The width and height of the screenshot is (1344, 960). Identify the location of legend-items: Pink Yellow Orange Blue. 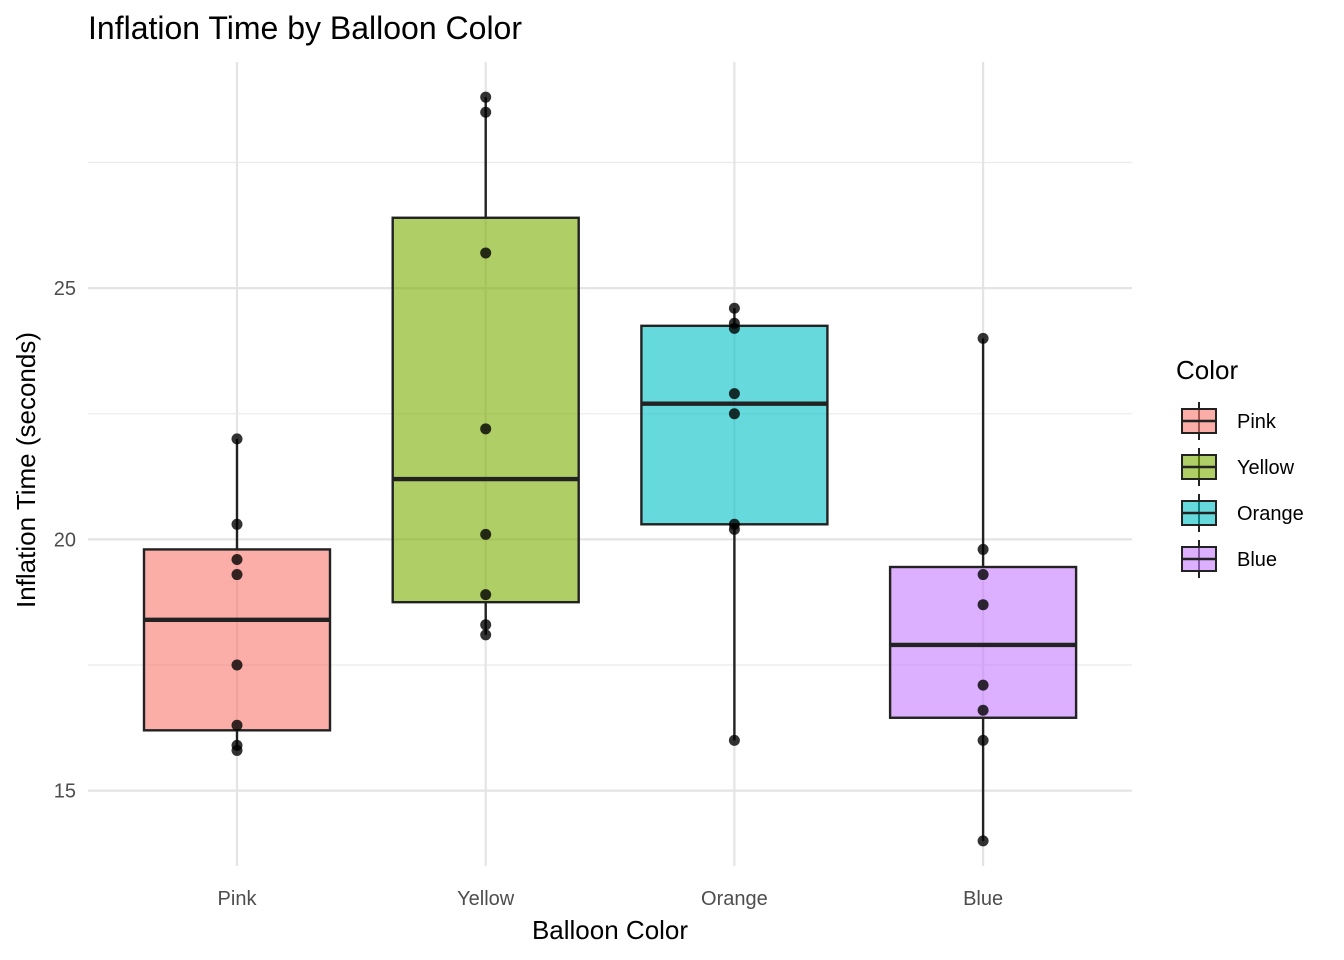
(1242, 490).